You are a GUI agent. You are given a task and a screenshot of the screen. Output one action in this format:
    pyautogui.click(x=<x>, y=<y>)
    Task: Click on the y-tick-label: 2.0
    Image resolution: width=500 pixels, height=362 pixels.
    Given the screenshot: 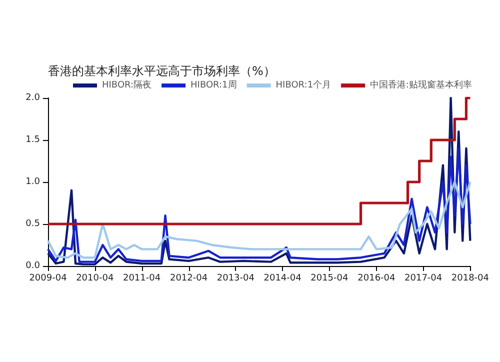 What is the action you would take?
    pyautogui.click(x=33, y=98)
    